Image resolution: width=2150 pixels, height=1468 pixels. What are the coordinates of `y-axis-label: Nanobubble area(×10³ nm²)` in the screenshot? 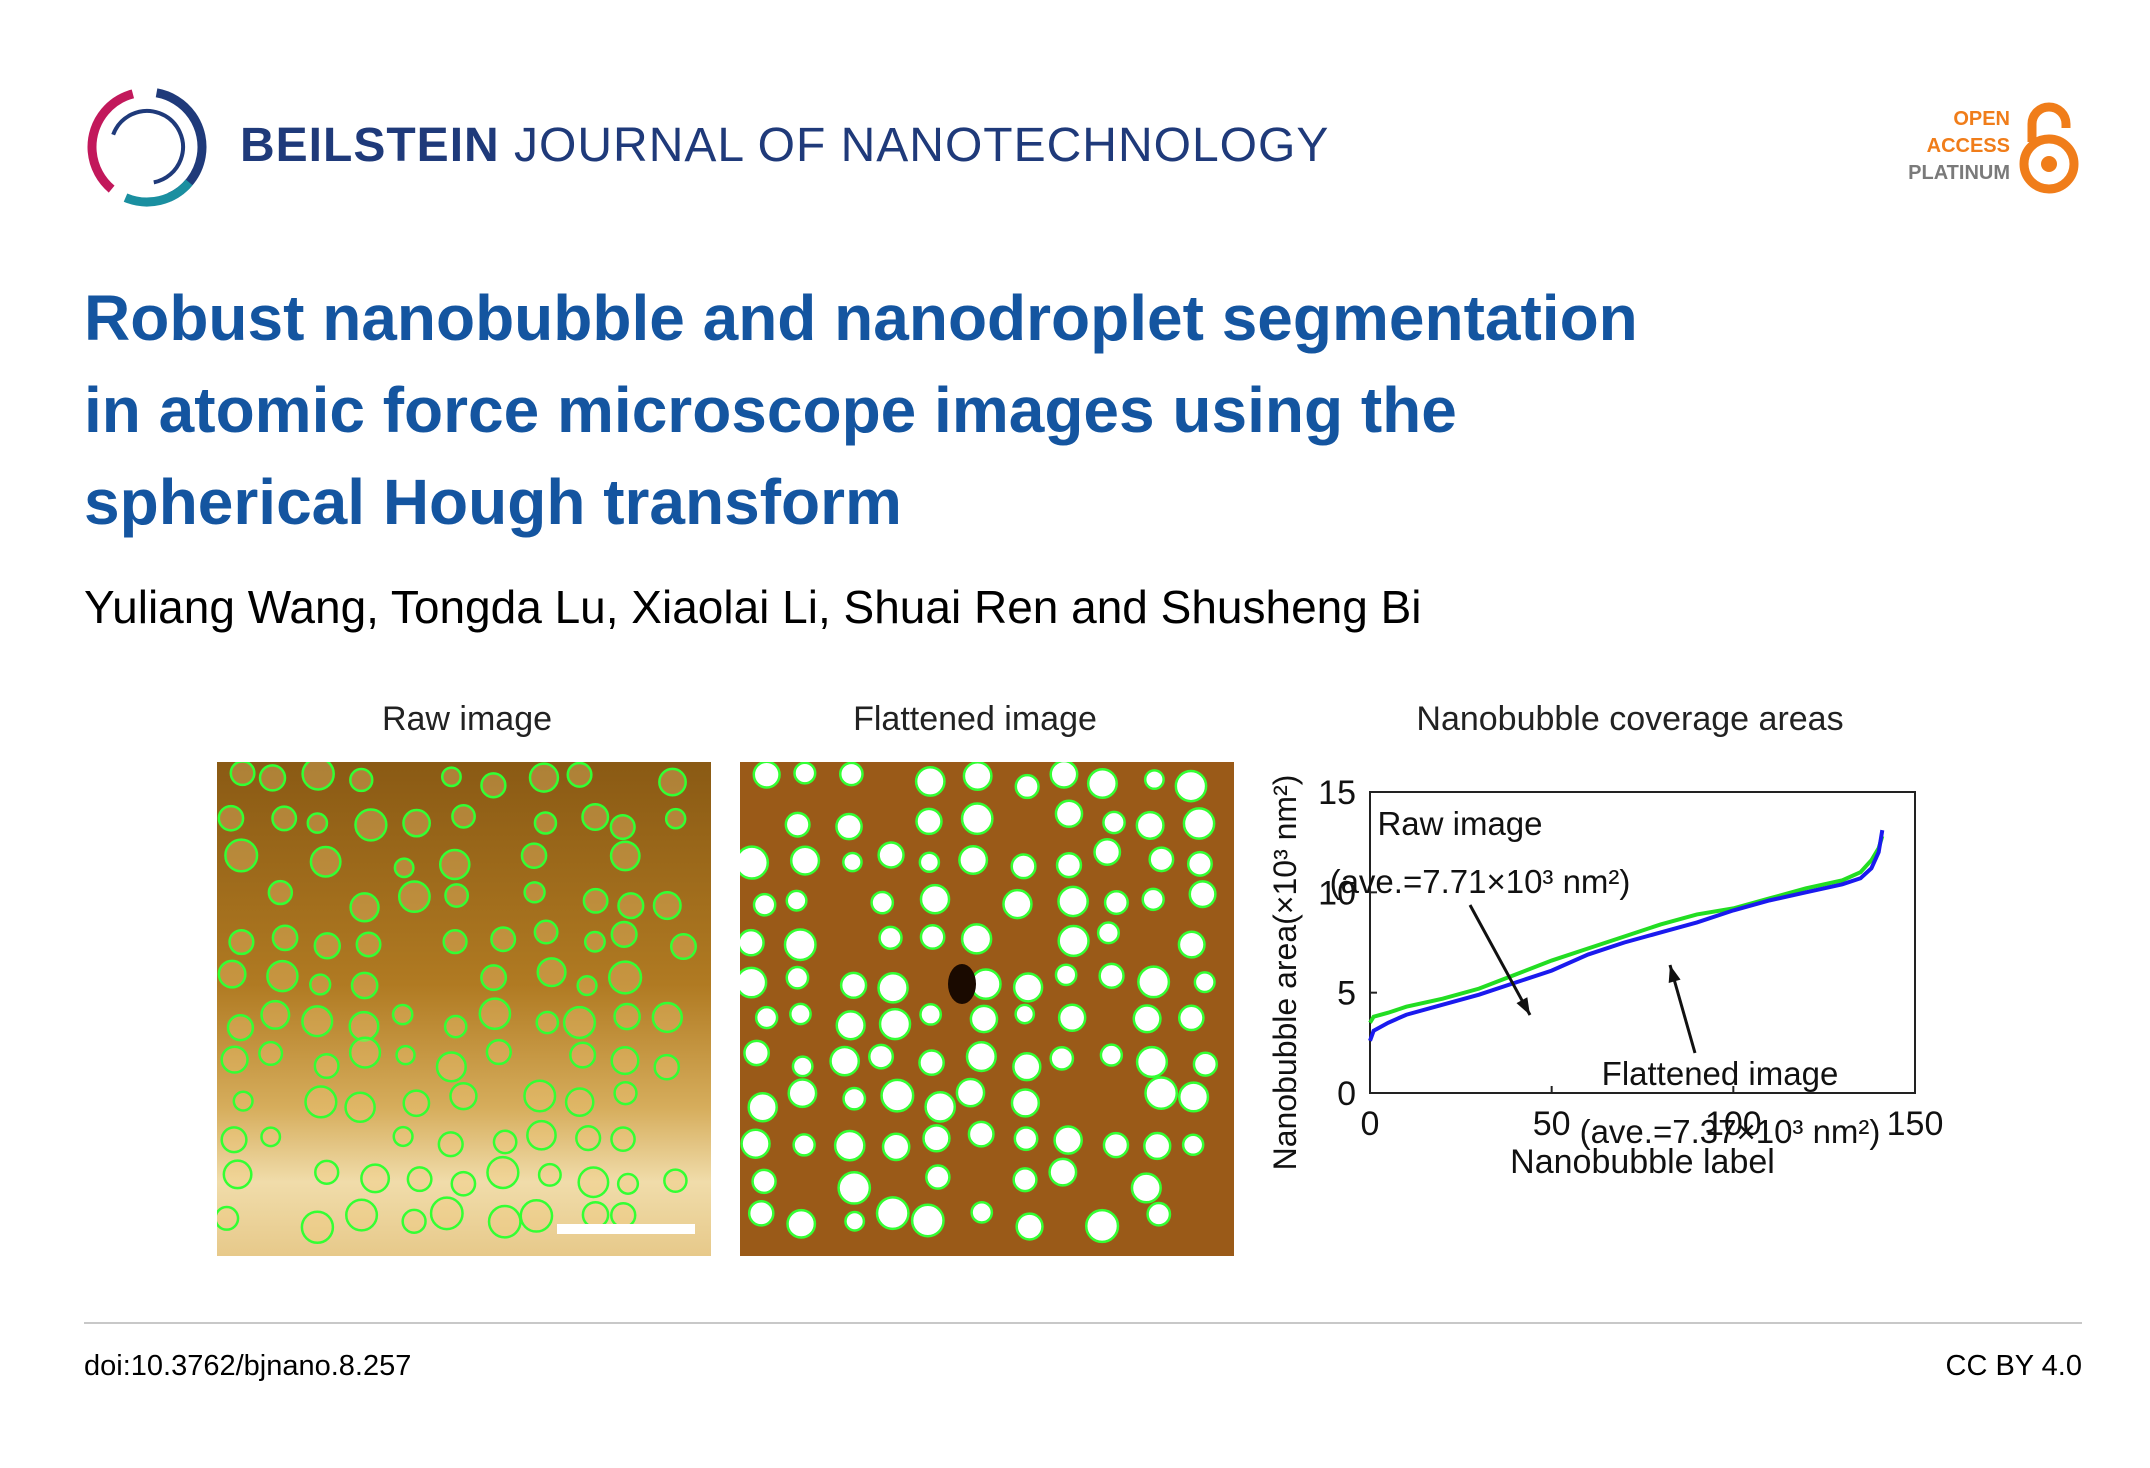 It's located at (1285, 973).